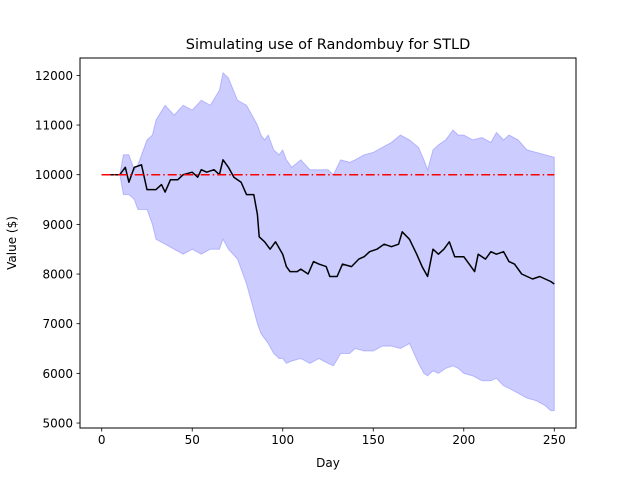 This screenshot has width=640, height=484. Describe the element at coordinates (328, 463) in the screenshot. I see `x-axis-label: Day` at that location.